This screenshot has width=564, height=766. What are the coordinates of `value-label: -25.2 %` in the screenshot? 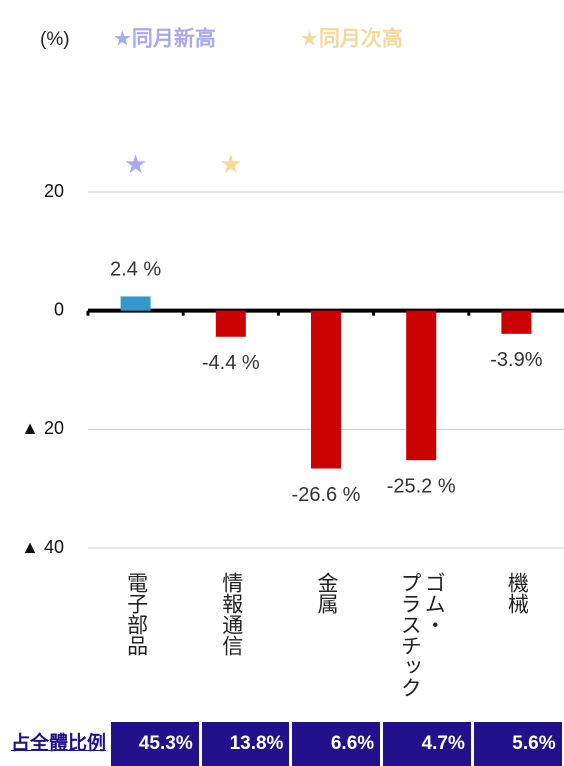 It's located at (421, 486).